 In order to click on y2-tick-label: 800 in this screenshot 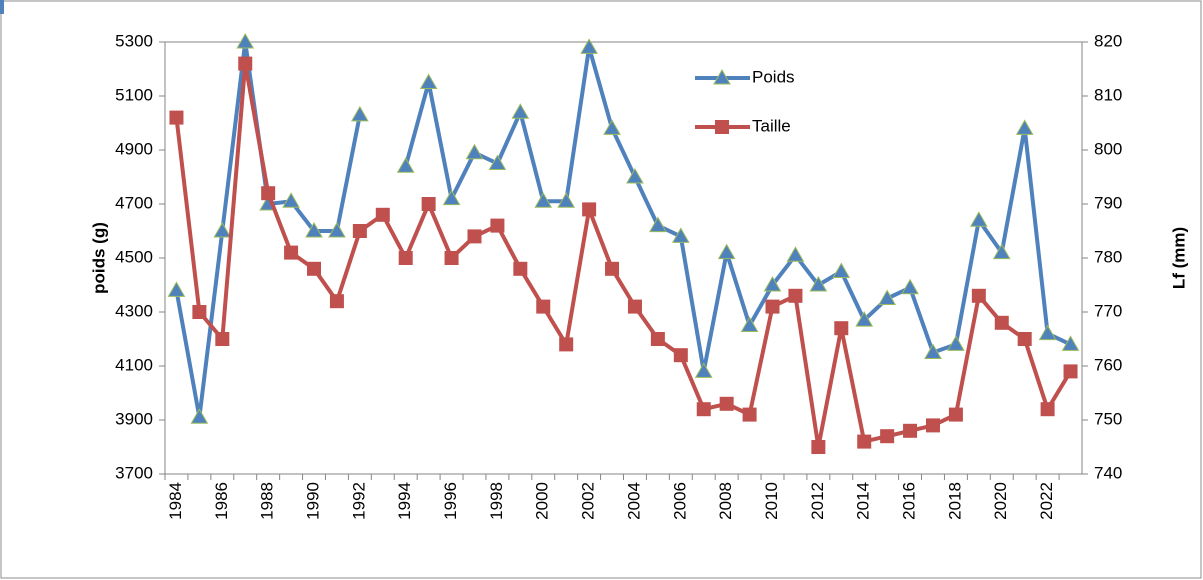, I will do `click(1108, 148)`.